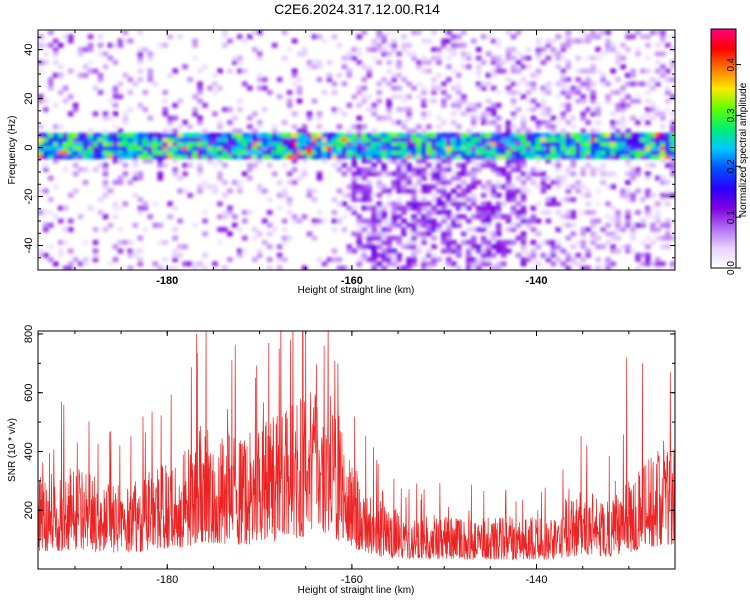  What do you see at coordinates (167, 580) in the screenshot?
I see `tick-label: -180` at bounding box center [167, 580].